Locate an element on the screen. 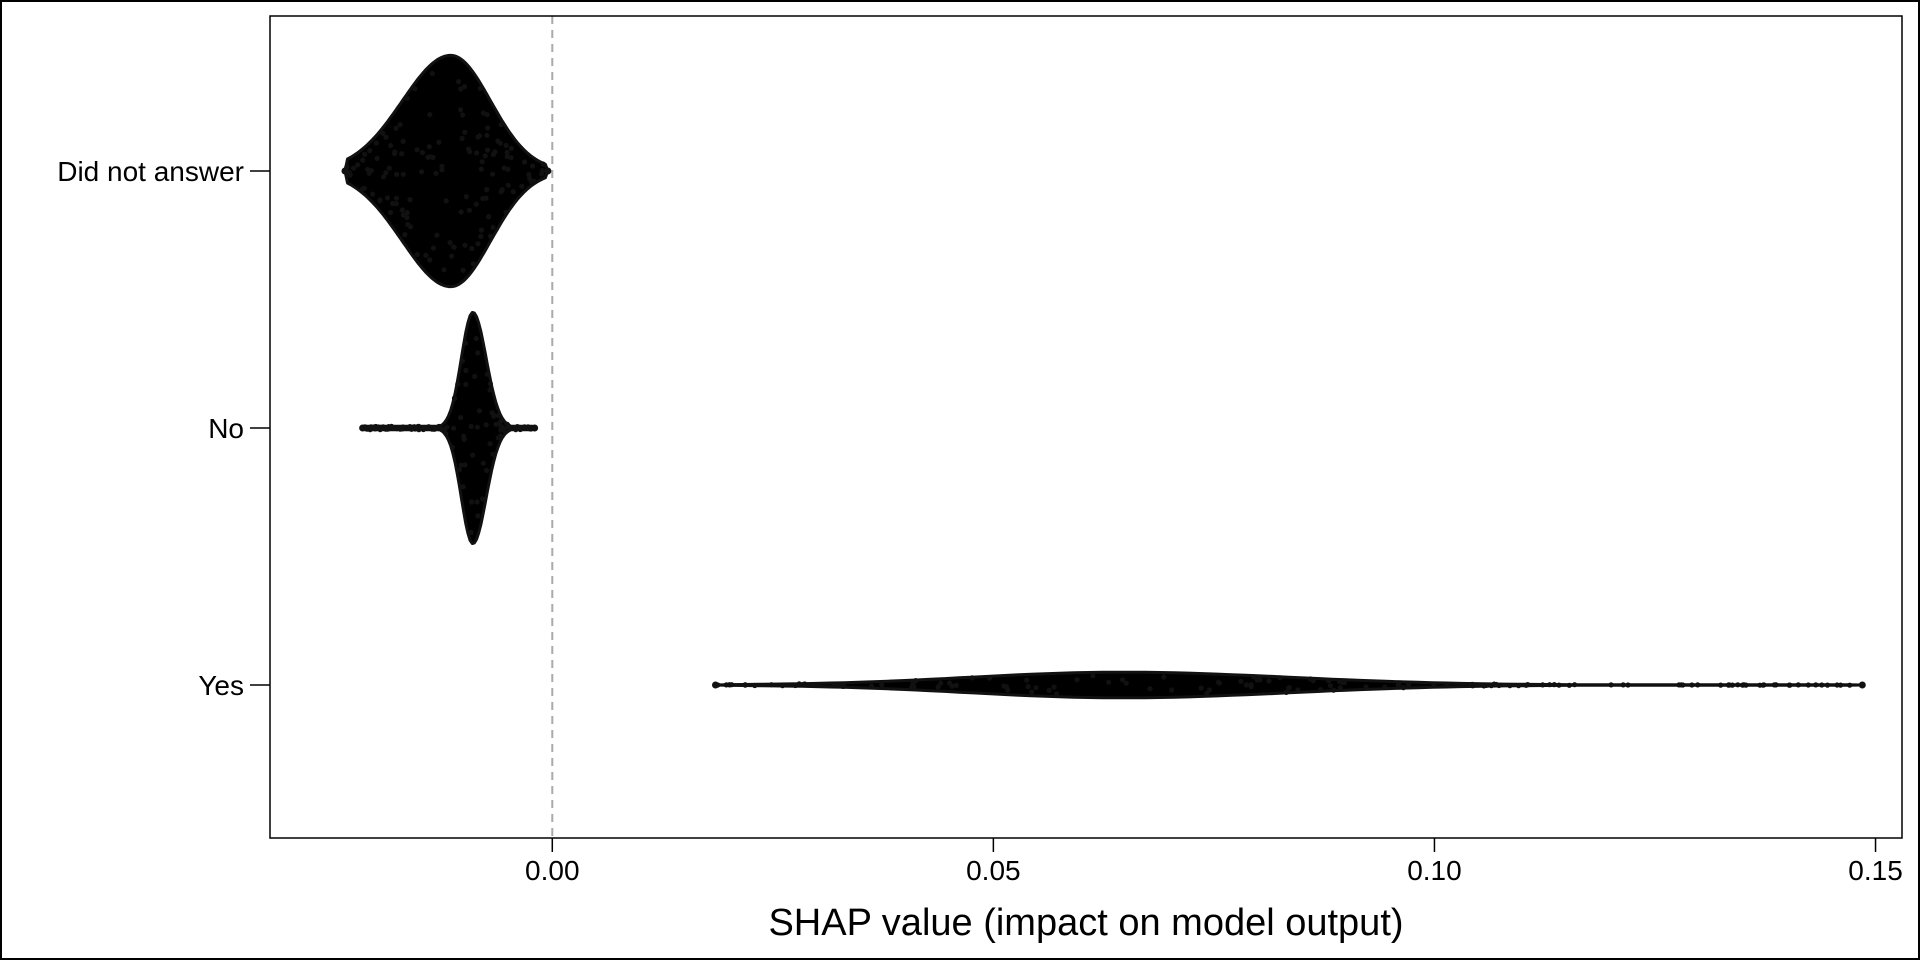 Image resolution: width=1920 pixels, height=960 pixels. y-tick-label: Did not answer is located at coordinates (150, 171).